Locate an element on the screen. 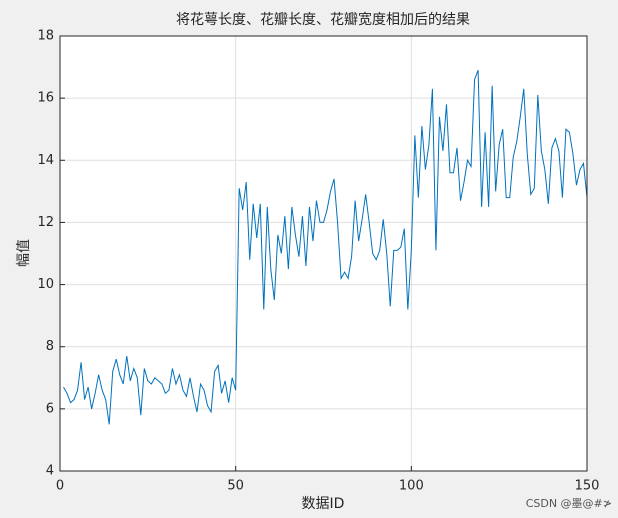  y-tick-label: 10 is located at coordinates (45, 284).